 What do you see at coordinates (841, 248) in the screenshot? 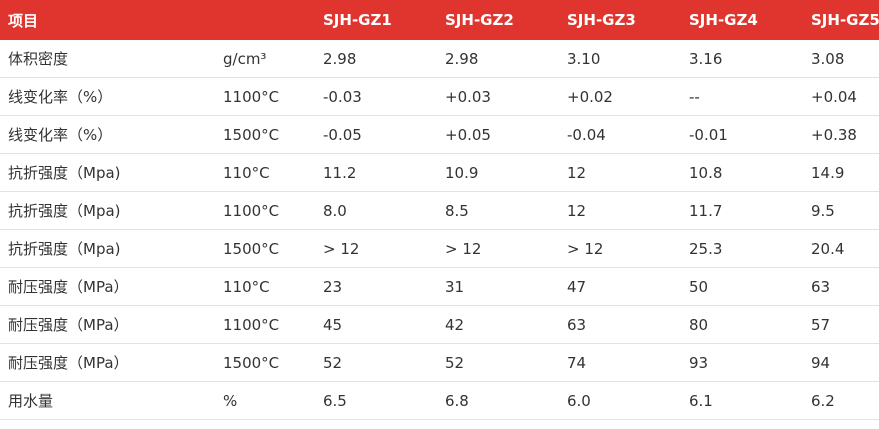
I see `table-cell: 20.4` at bounding box center [841, 248].